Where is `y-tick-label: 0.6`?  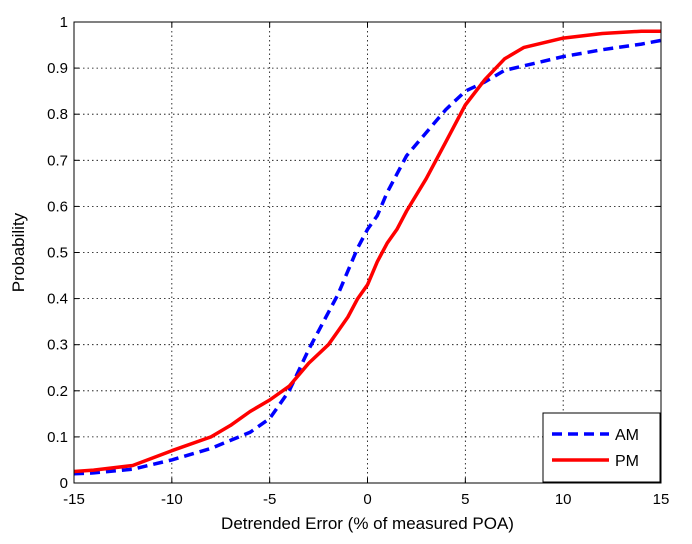
y-tick-label: 0.6 is located at coordinates (57, 206).